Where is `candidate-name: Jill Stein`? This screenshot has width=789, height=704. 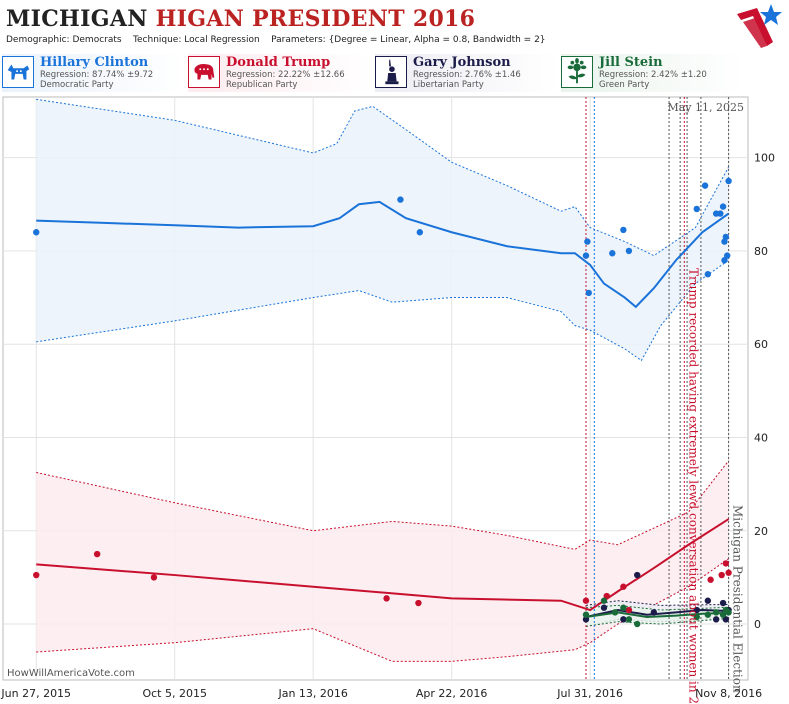
candidate-name: Jill Stein is located at coordinates (631, 62).